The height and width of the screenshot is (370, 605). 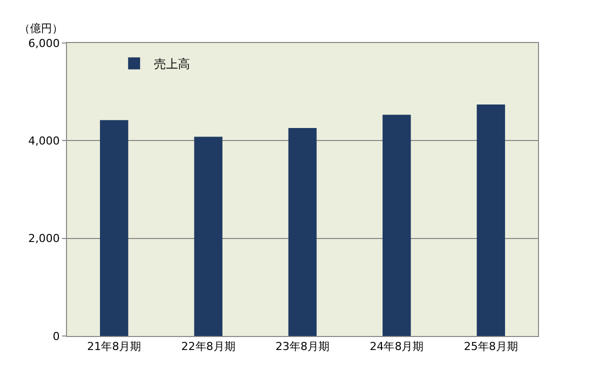 What do you see at coordinates (44, 141) in the screenshot?
I see `y-tick-label: 4,000` at bounding box center [44, 141].